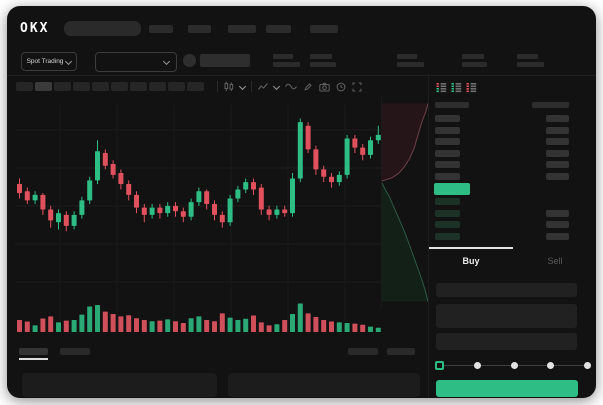 This screenshot has width=603, height=405. What do you see at coordinates (102, 28) in the screenshot?
I see `search-input` at bounding box center [102, 28].